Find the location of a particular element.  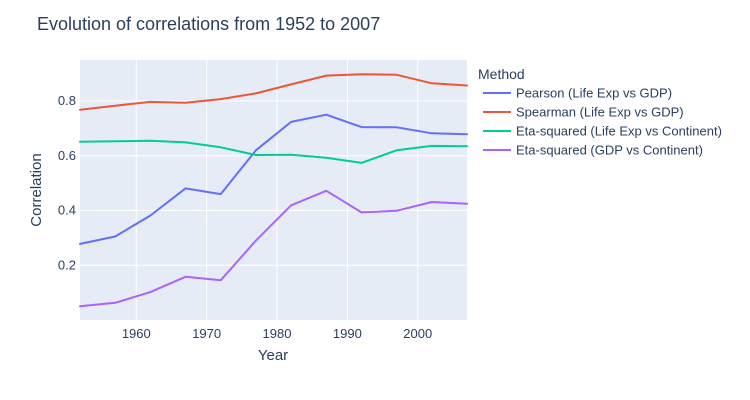

legend-label: Spearman (Life Exp vs GDP) is located at coordinates (600, 112).